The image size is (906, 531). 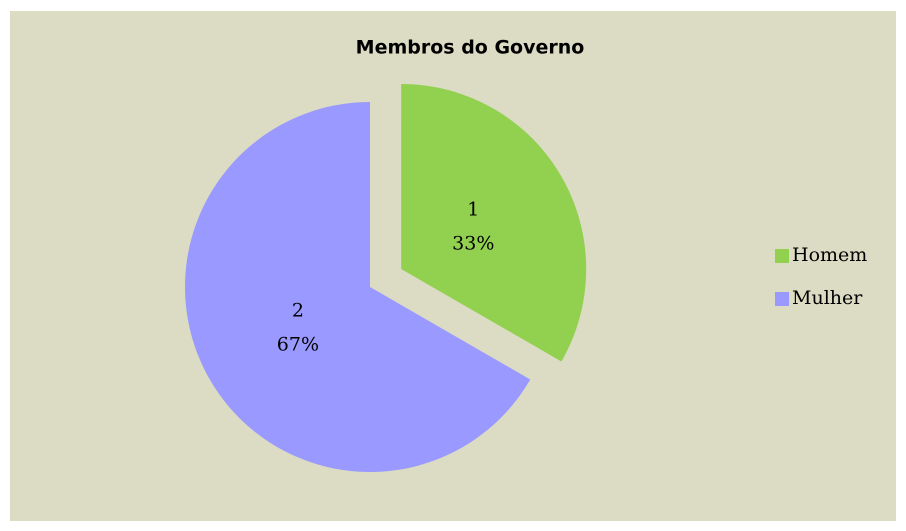 What do you see at coordinates (473, 209) in the screenshot?
I see `data-label: 1` at bounding box center [473, 209].